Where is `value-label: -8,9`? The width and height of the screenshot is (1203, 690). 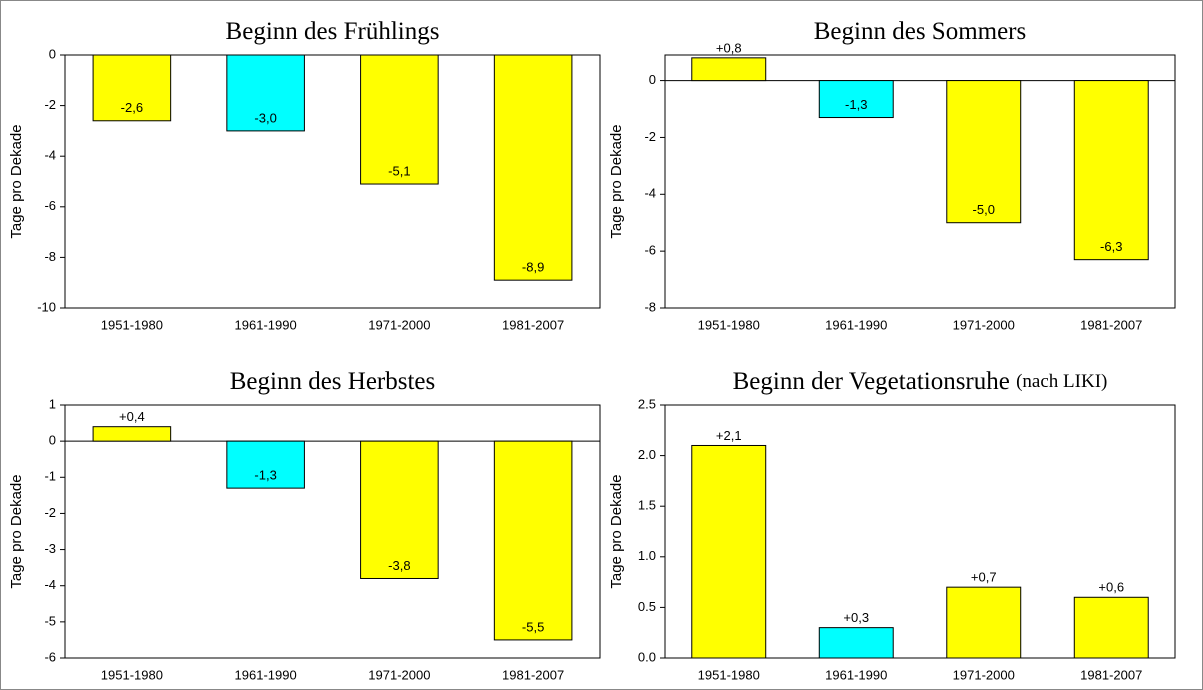 value-label: -8,9 is located at coordinates (533, 267).